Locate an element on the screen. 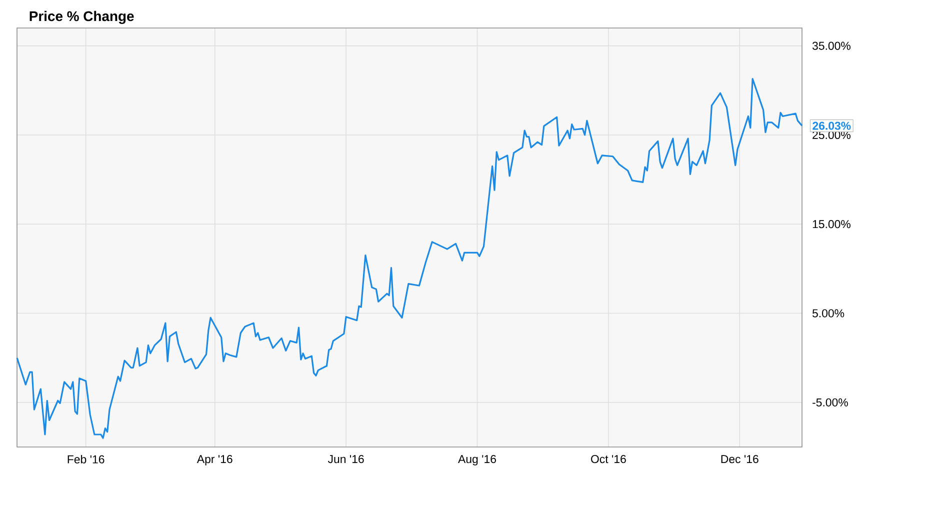 The height and width of the screenshot is (506, 931). chart-title: Price % Change is located at coordinates (82, 17).